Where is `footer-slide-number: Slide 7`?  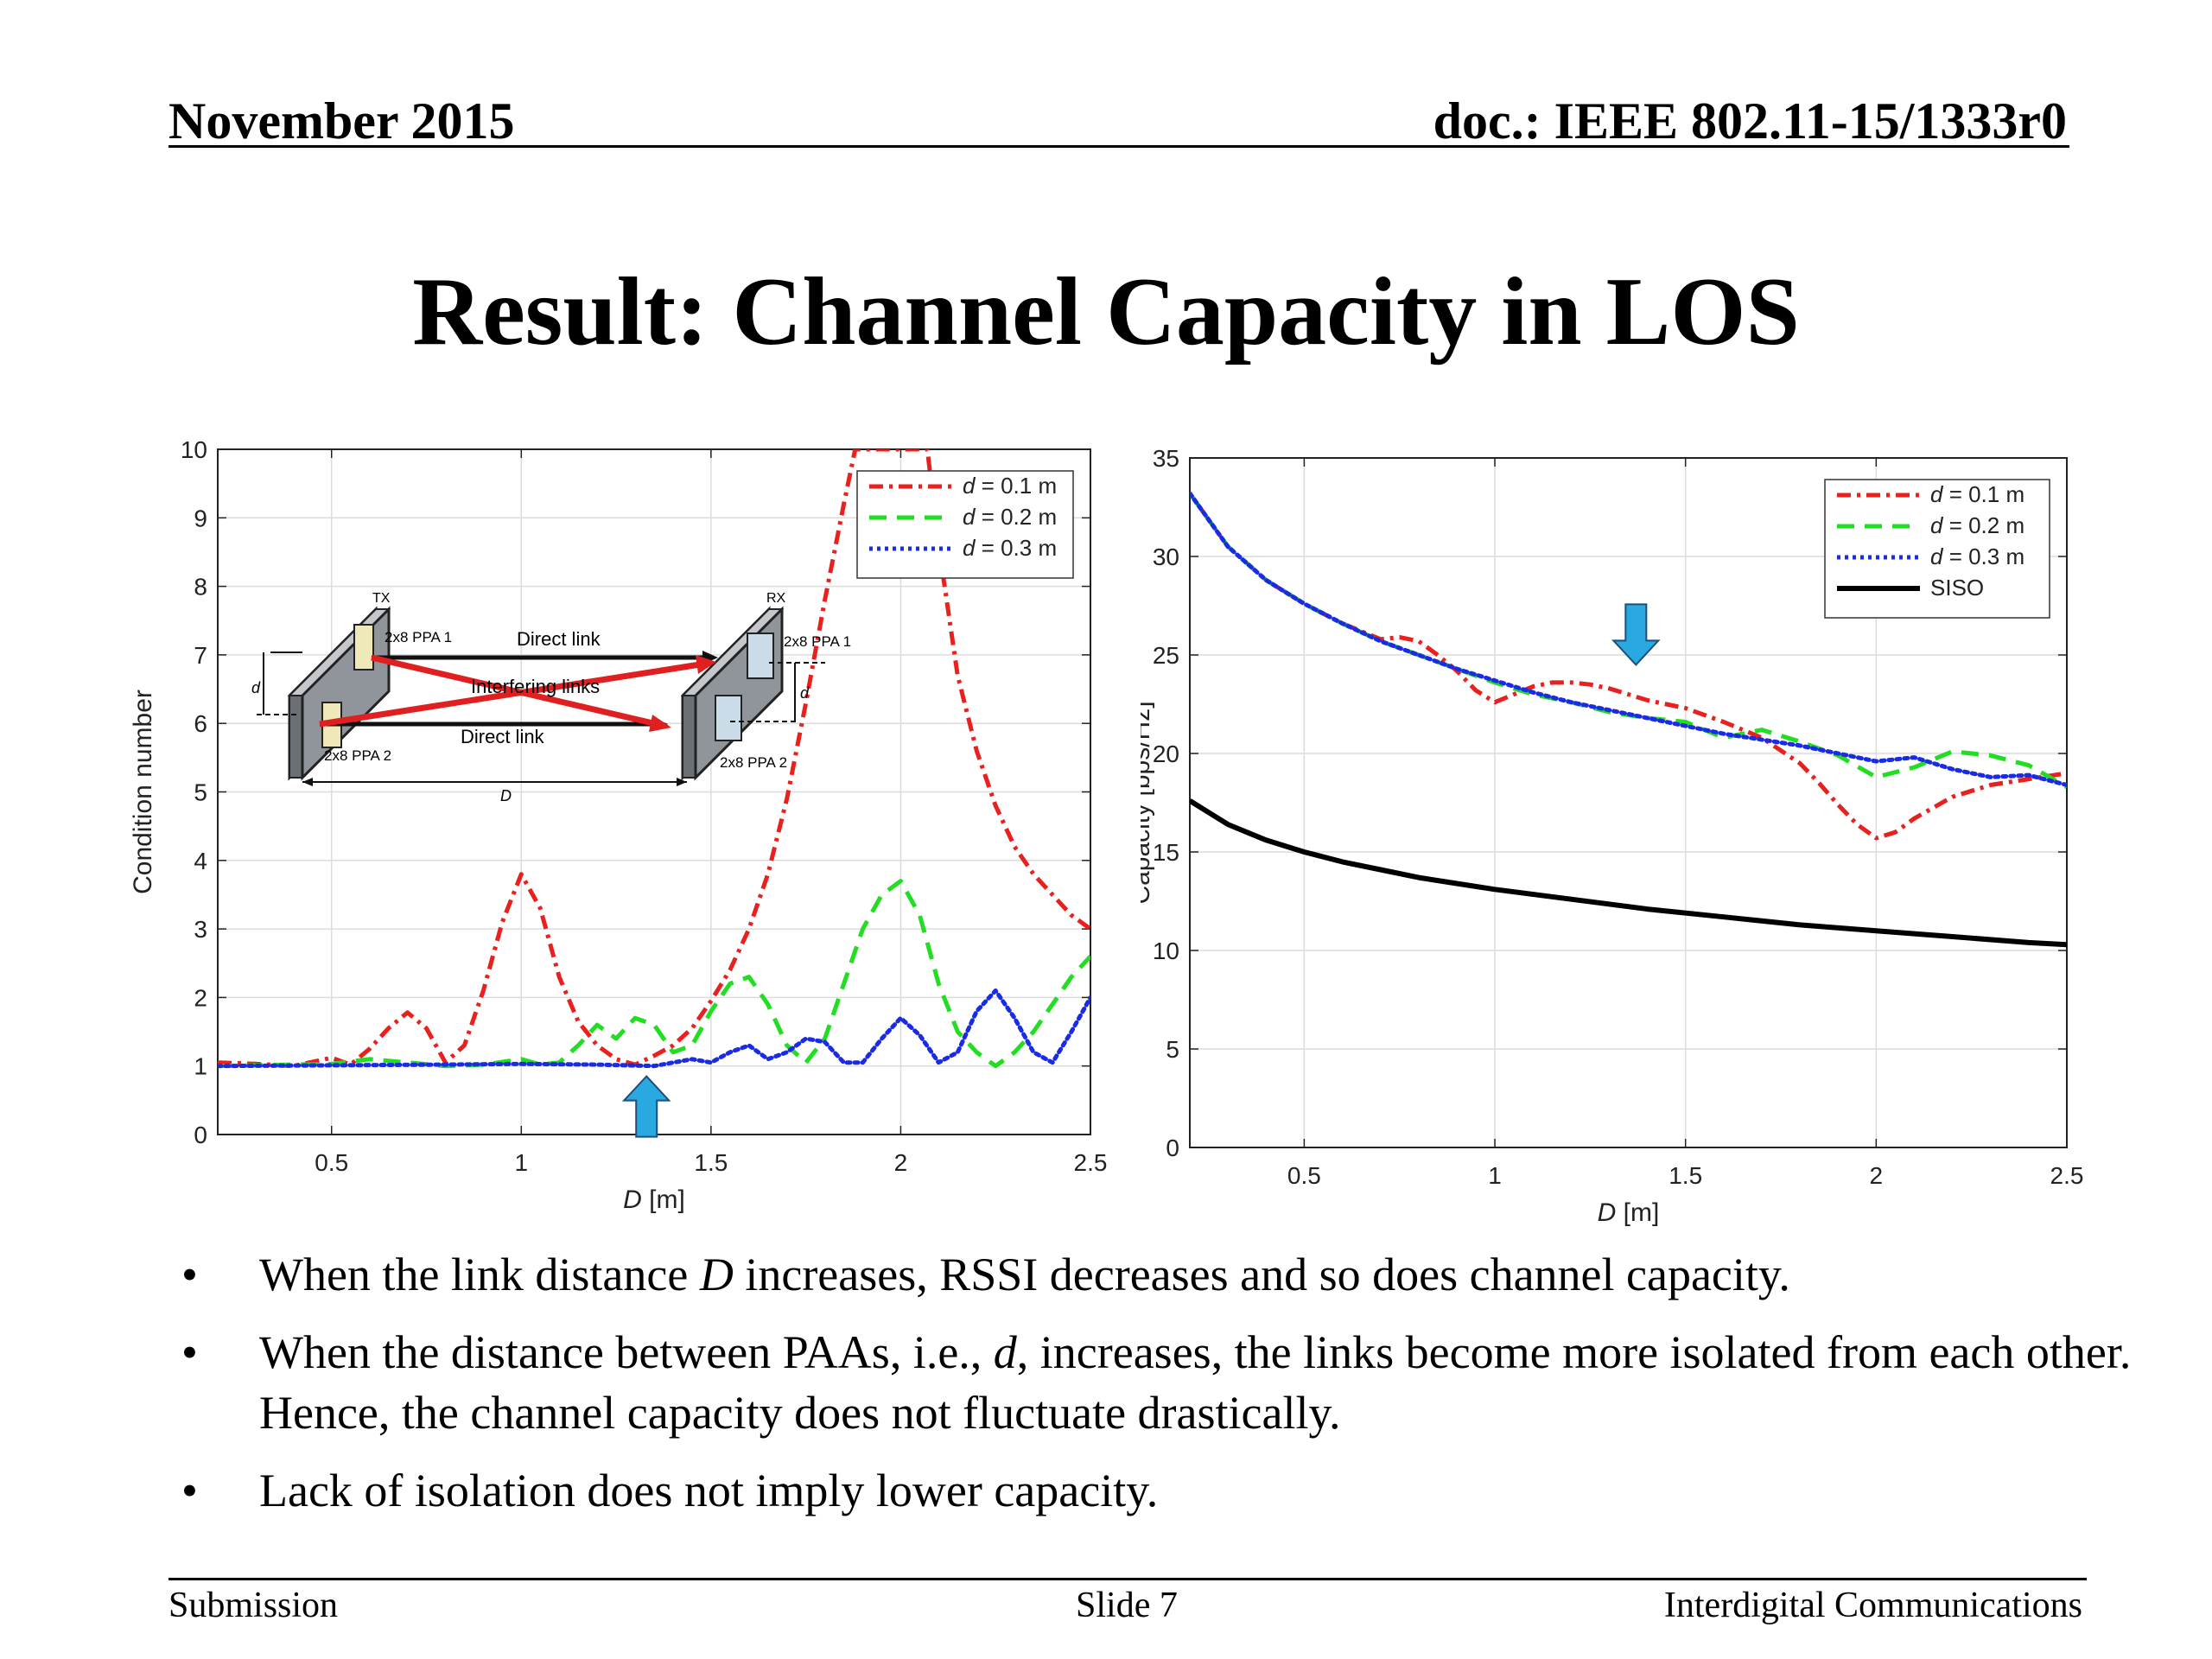
footer-slide-number: Slide 7 is located at coordinates (1127, 1605).